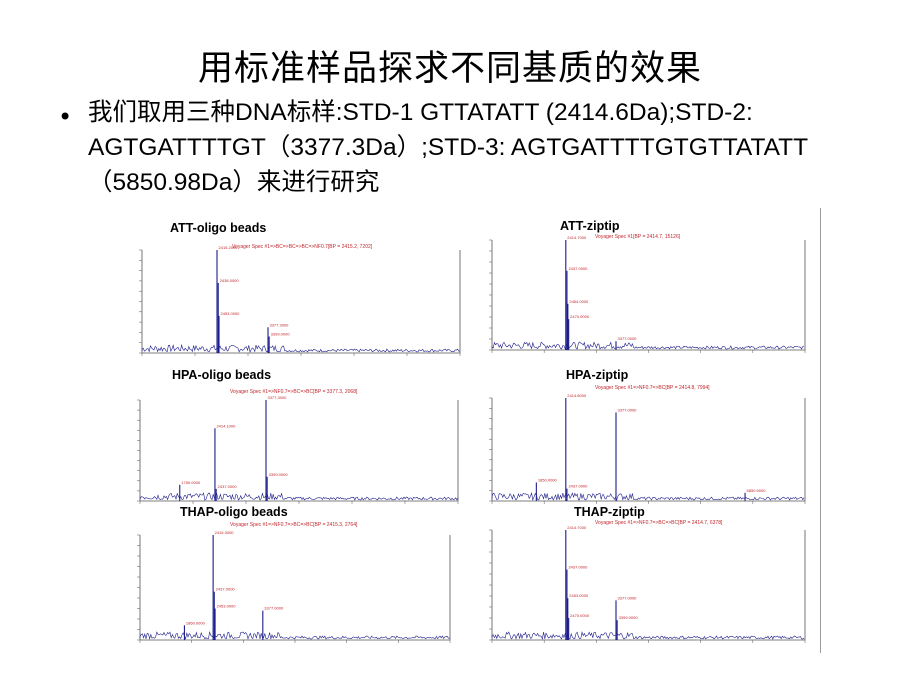 The image size is (900, 675). I want to click on peak-label: 1750.0000, so click(191, 482).